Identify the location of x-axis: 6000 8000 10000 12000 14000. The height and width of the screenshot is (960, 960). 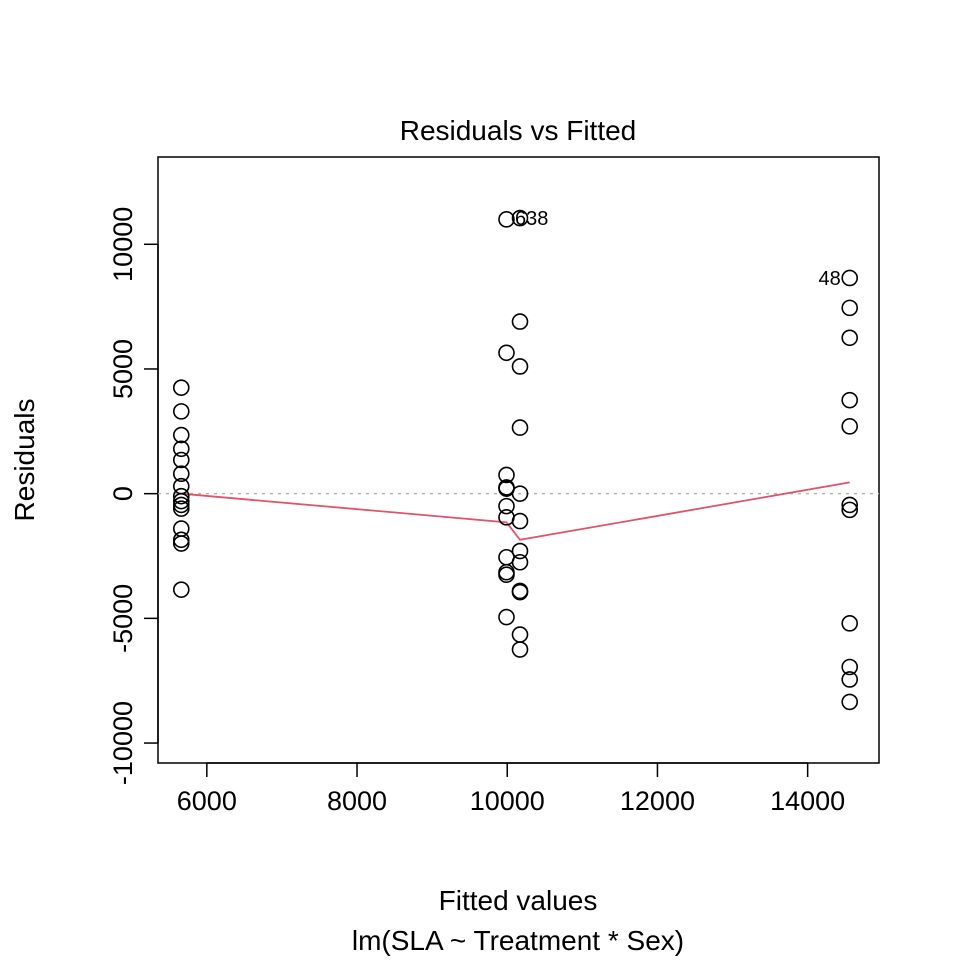
(511, 789).